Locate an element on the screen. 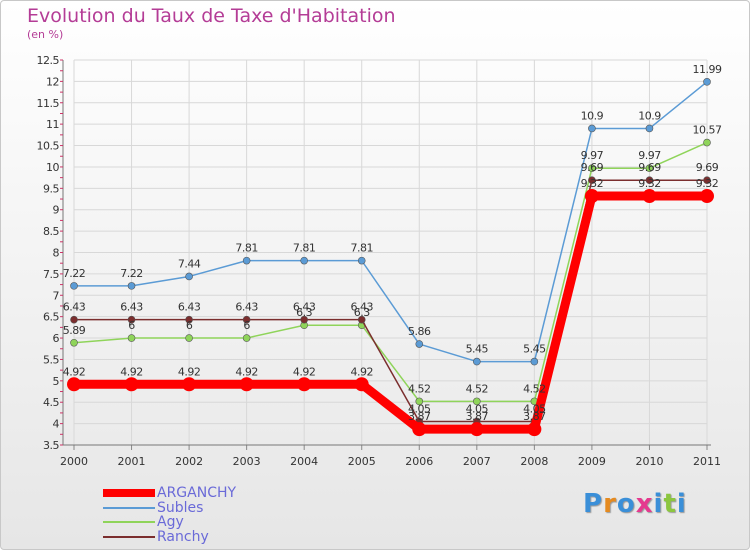 This screenshot has width=750, height=550. y-tick-label: 6.5 is located at coordinates (51, 317).